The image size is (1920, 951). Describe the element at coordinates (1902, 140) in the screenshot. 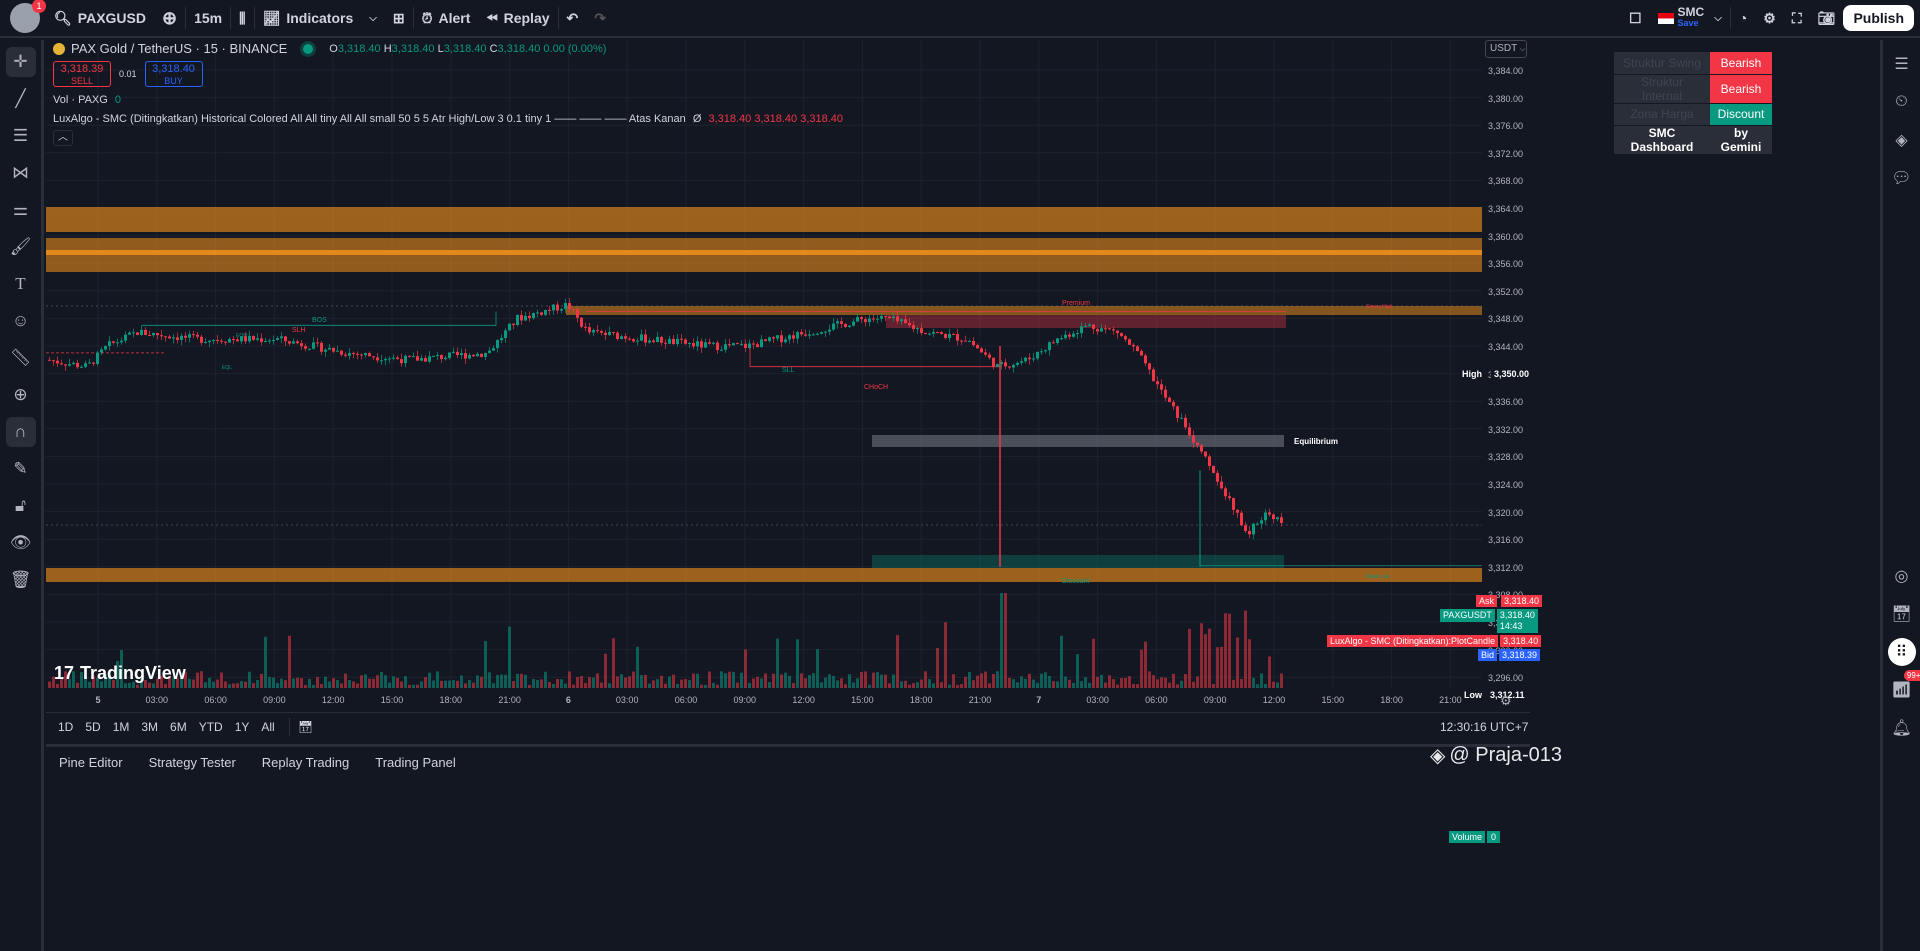

I see `object-tree-button: ◈` at that location.